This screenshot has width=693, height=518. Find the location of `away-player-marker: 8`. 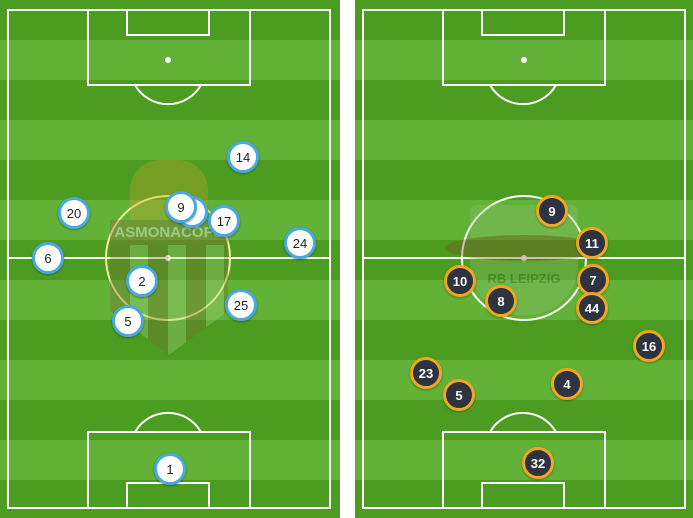

away-player-marker: 8 is located at coordinates (501, 301).